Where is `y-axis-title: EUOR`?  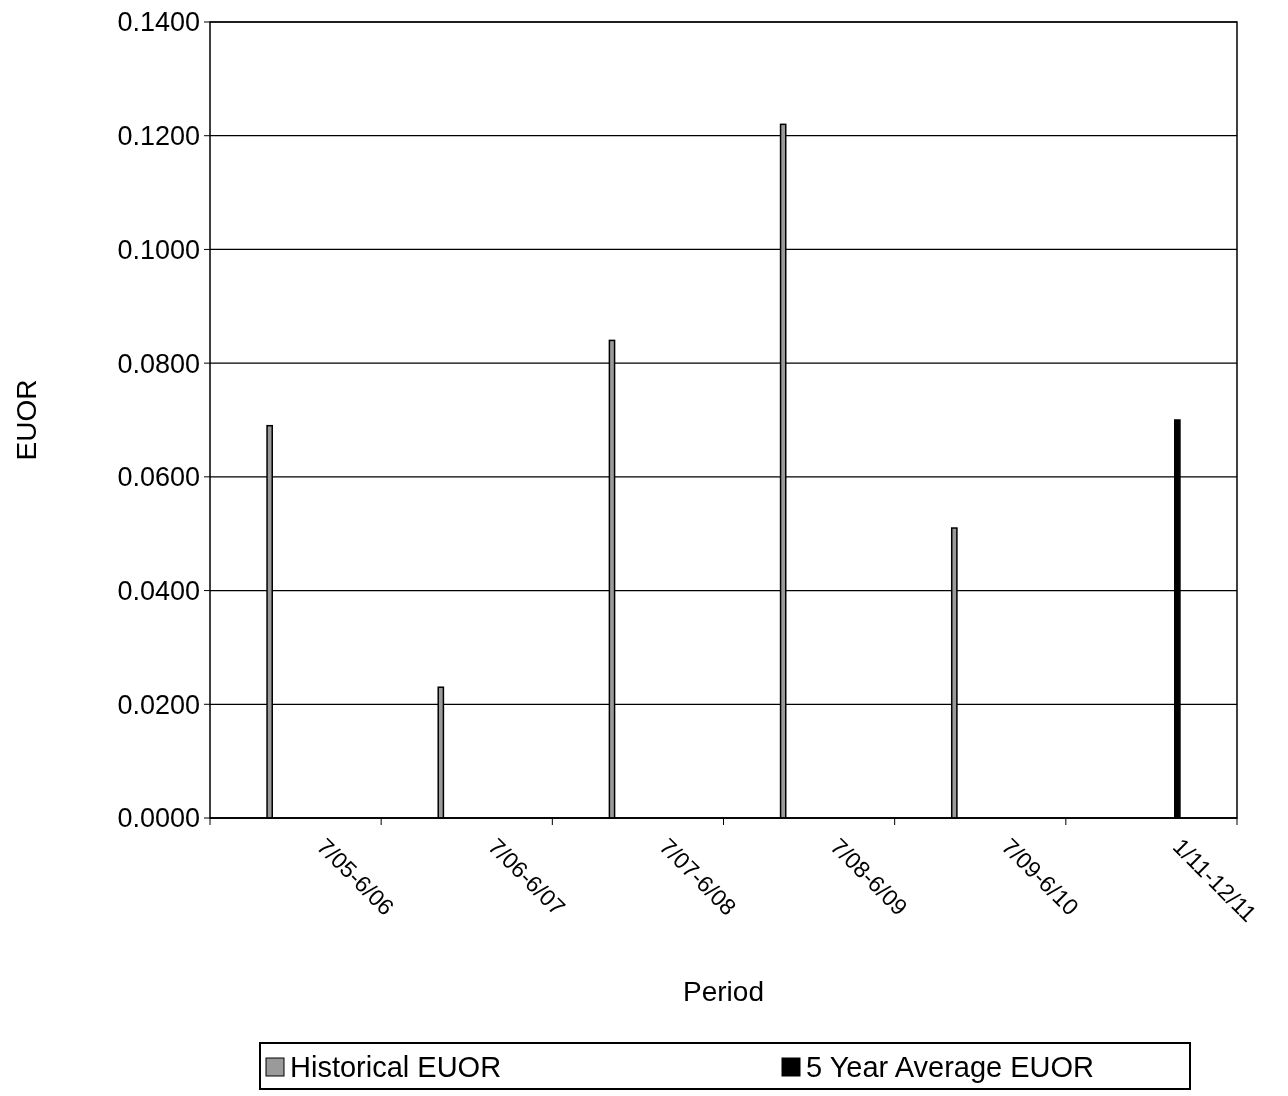
y-axis-title: EUOR is located at coordinates (26, 420).